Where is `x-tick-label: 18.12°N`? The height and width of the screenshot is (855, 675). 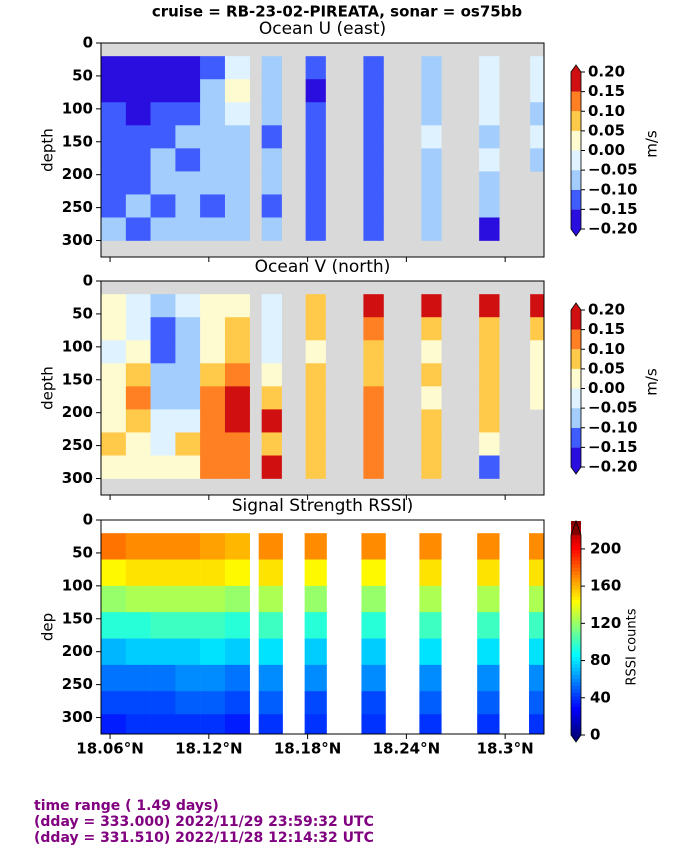
x-tick-label: 18.12°N is located at coordinates (209, 749).